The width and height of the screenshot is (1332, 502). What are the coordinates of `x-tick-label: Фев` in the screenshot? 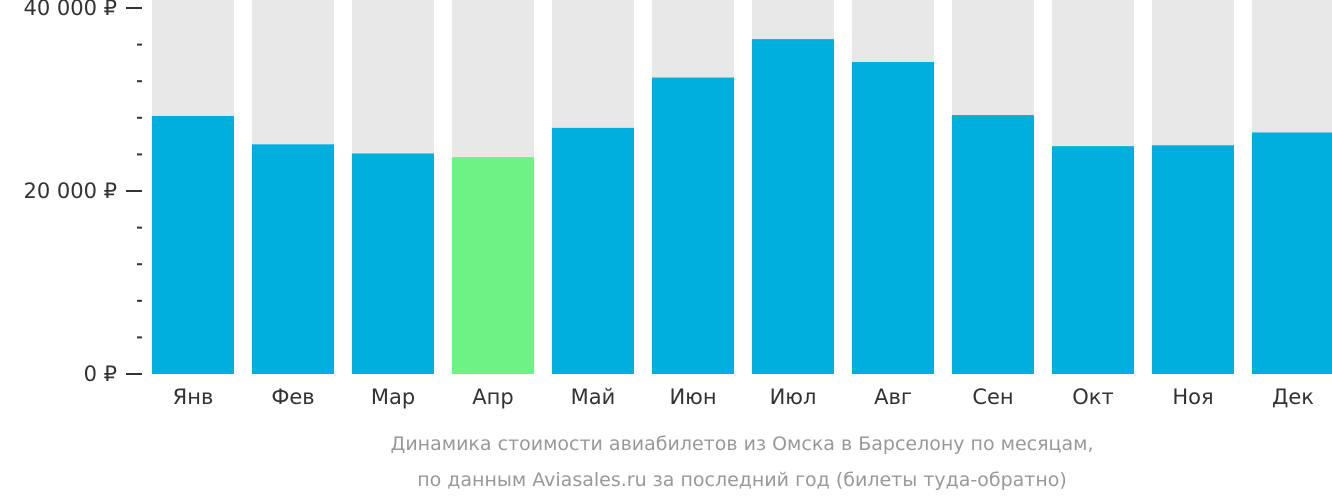 It's located at (292, 397).